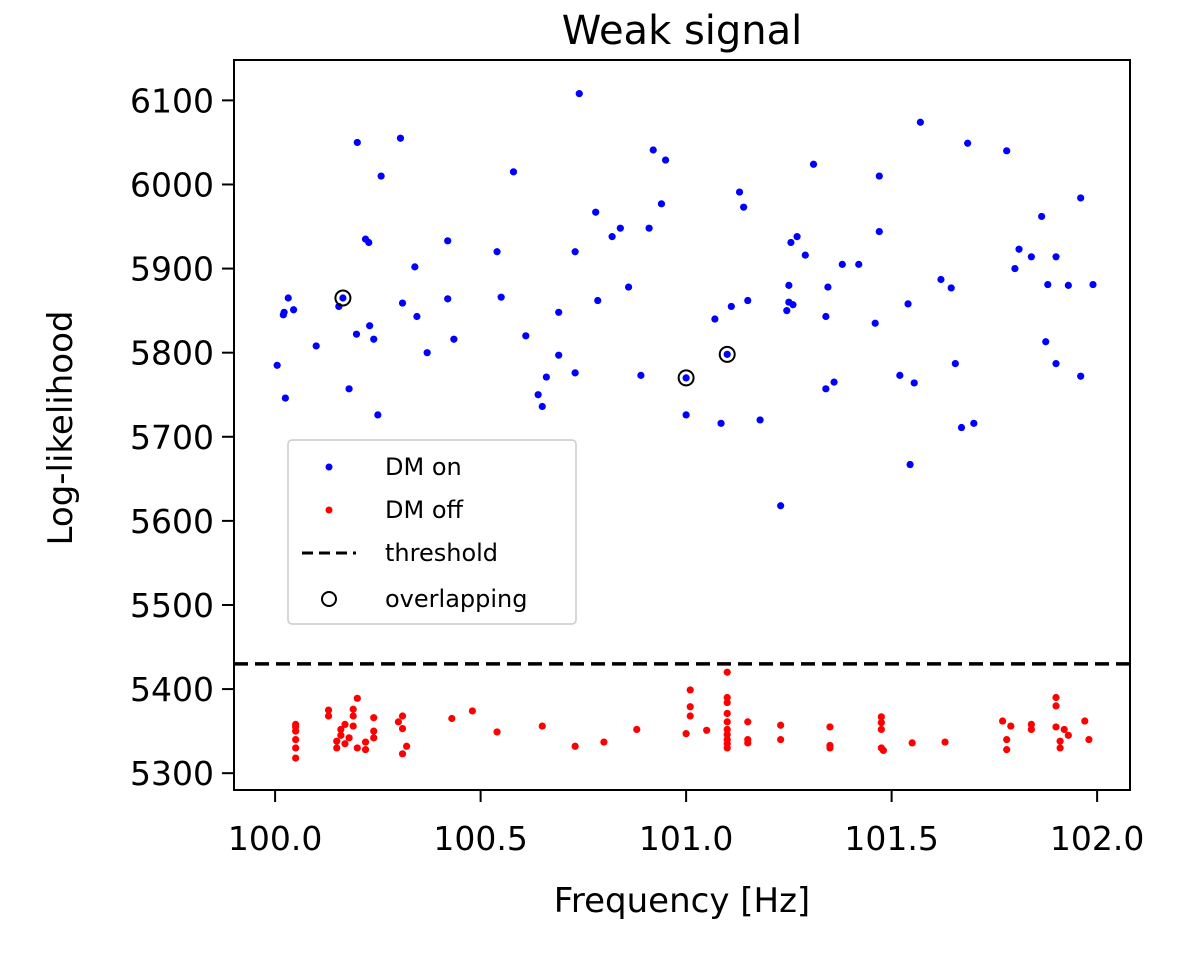  What do you see at coordinates (682, 901) in the screenshot?
I see `x-axis-title: Frequency [Hz]` at bounding box center [682, 901].